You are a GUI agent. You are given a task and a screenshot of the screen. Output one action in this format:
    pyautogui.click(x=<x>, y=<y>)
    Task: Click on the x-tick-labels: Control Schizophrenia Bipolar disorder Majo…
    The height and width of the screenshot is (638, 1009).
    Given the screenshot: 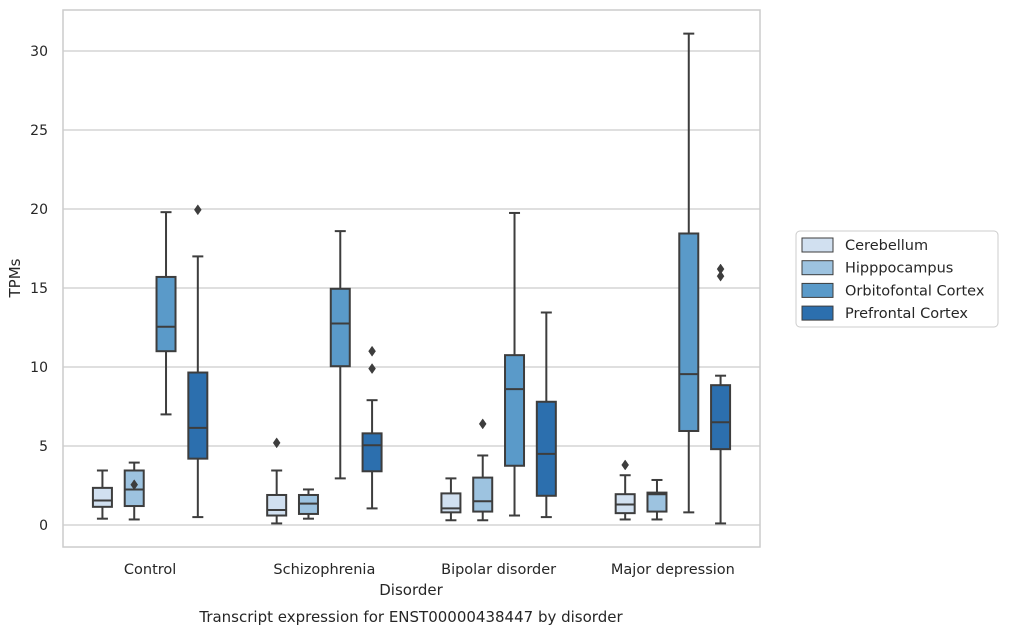 What is the action you would take?
    pyautogui.click(x=429, y=570)
    